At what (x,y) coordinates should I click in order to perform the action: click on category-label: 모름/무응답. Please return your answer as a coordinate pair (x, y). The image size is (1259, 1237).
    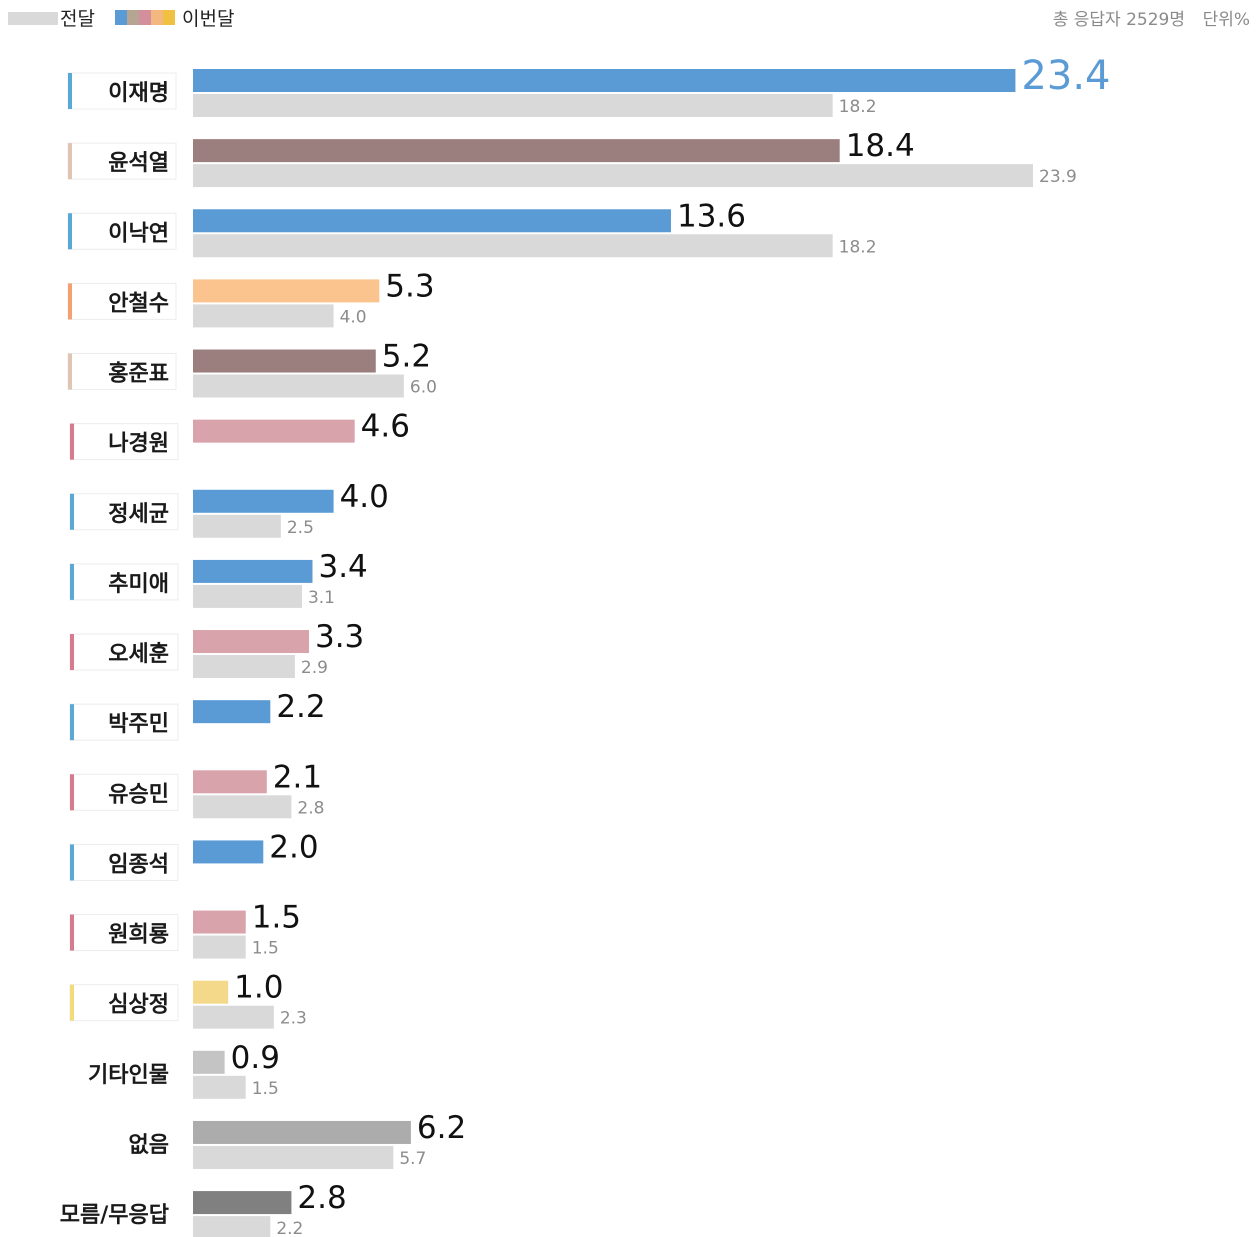
    Looking at the image, I should click on (114, 1215).